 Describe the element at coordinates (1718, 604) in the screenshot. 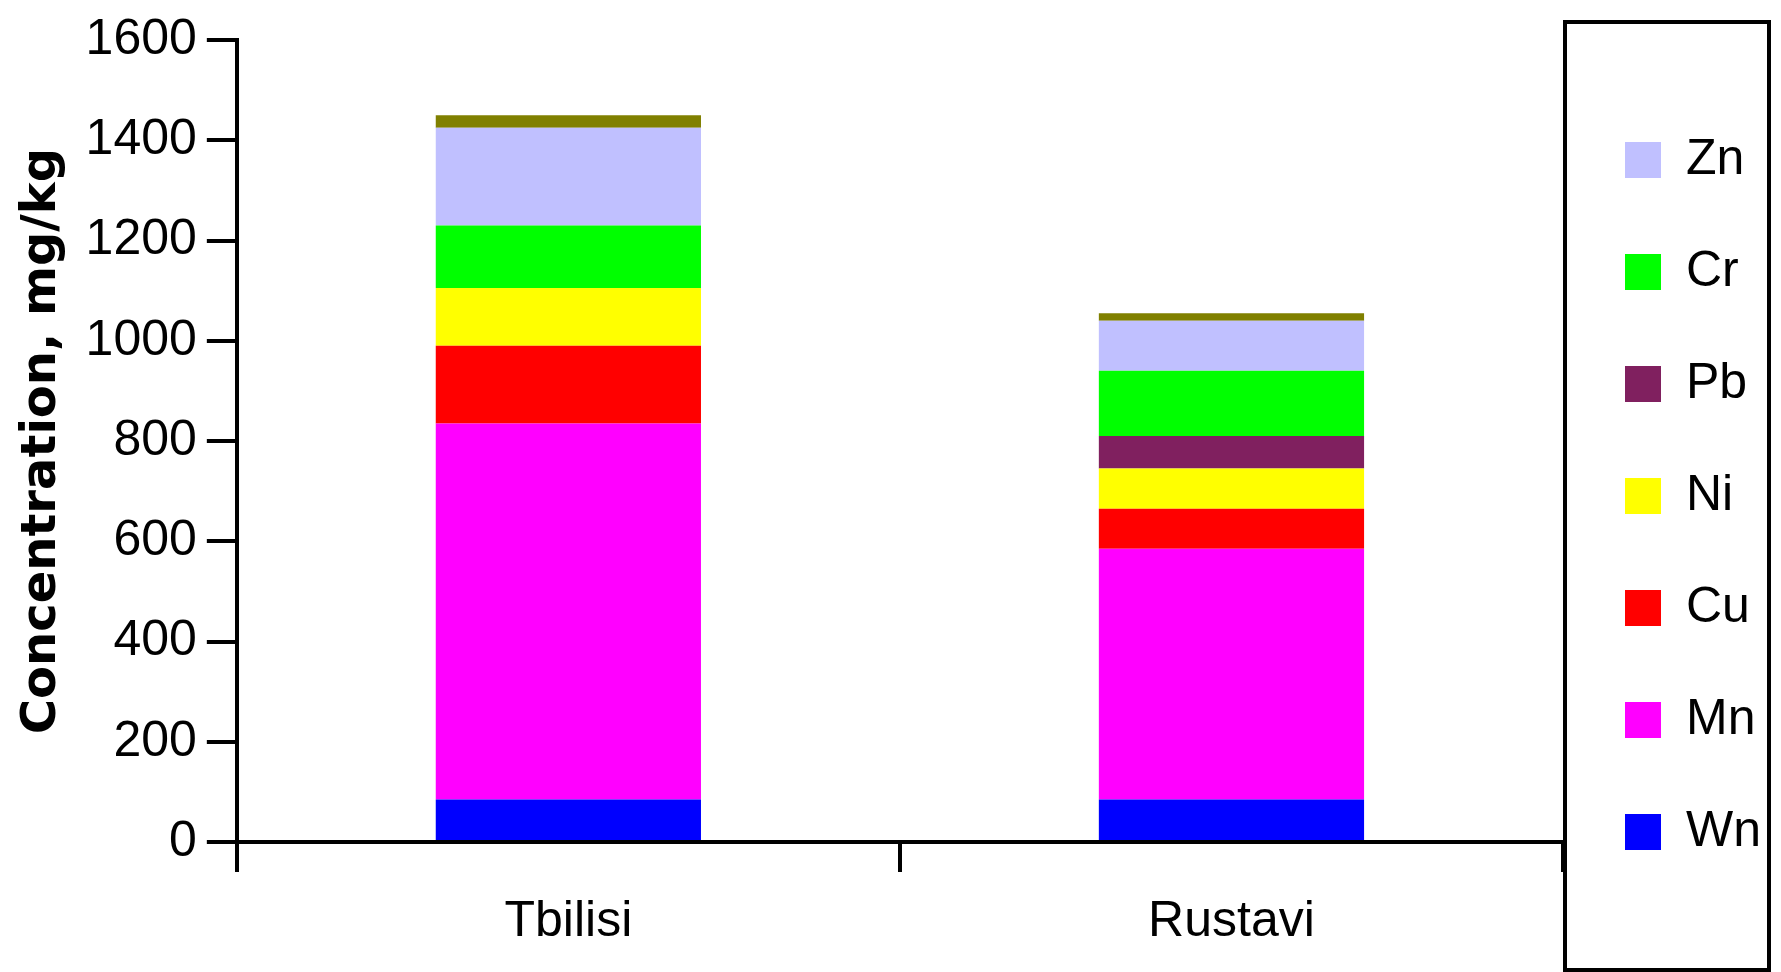

I see `legend-label: Cu` at that location.